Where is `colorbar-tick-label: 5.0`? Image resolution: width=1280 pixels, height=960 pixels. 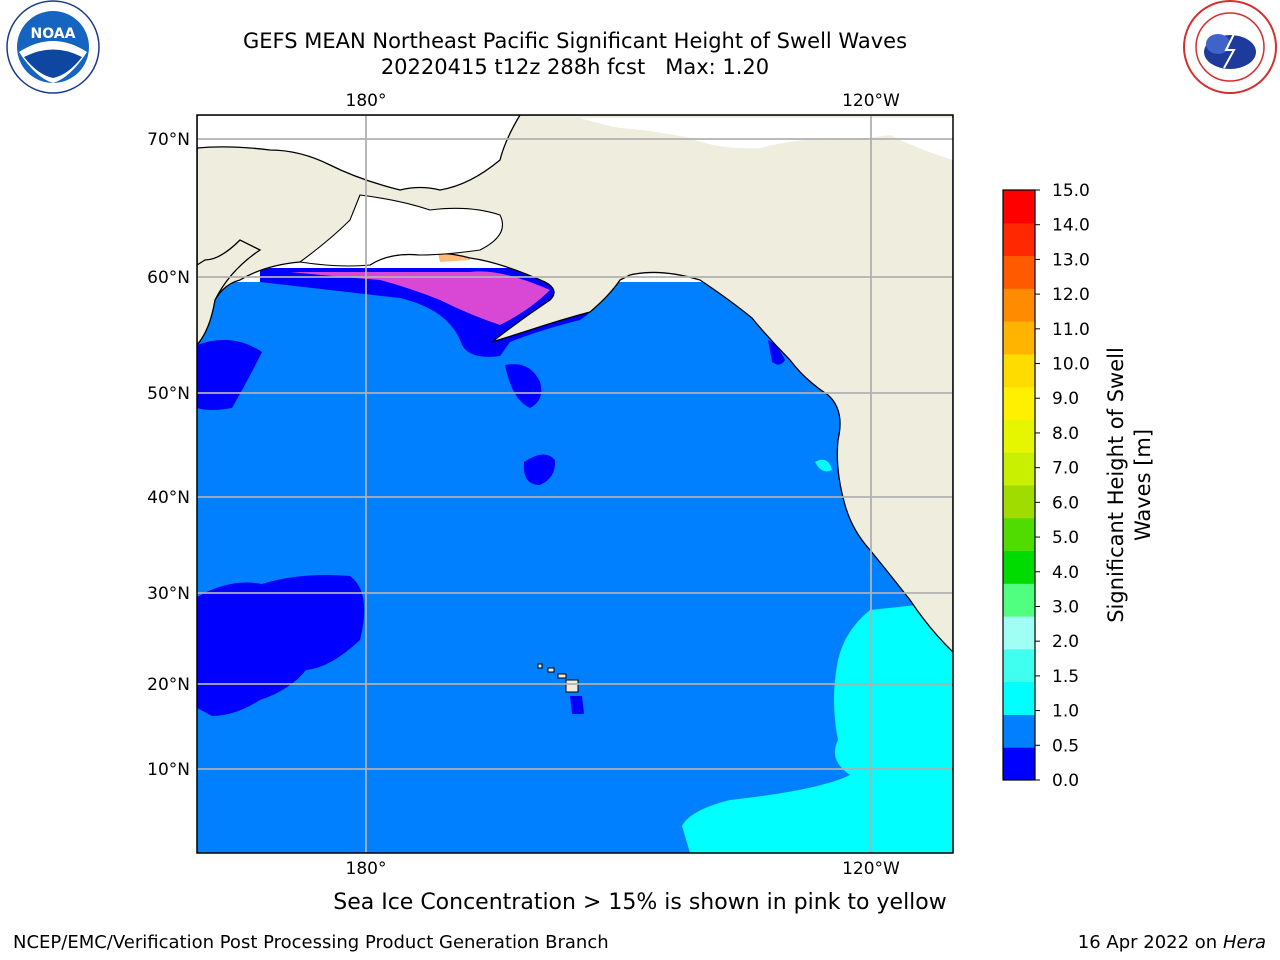
colorbar-tick-label: 5.0 is located at coordinates (1065, 538).